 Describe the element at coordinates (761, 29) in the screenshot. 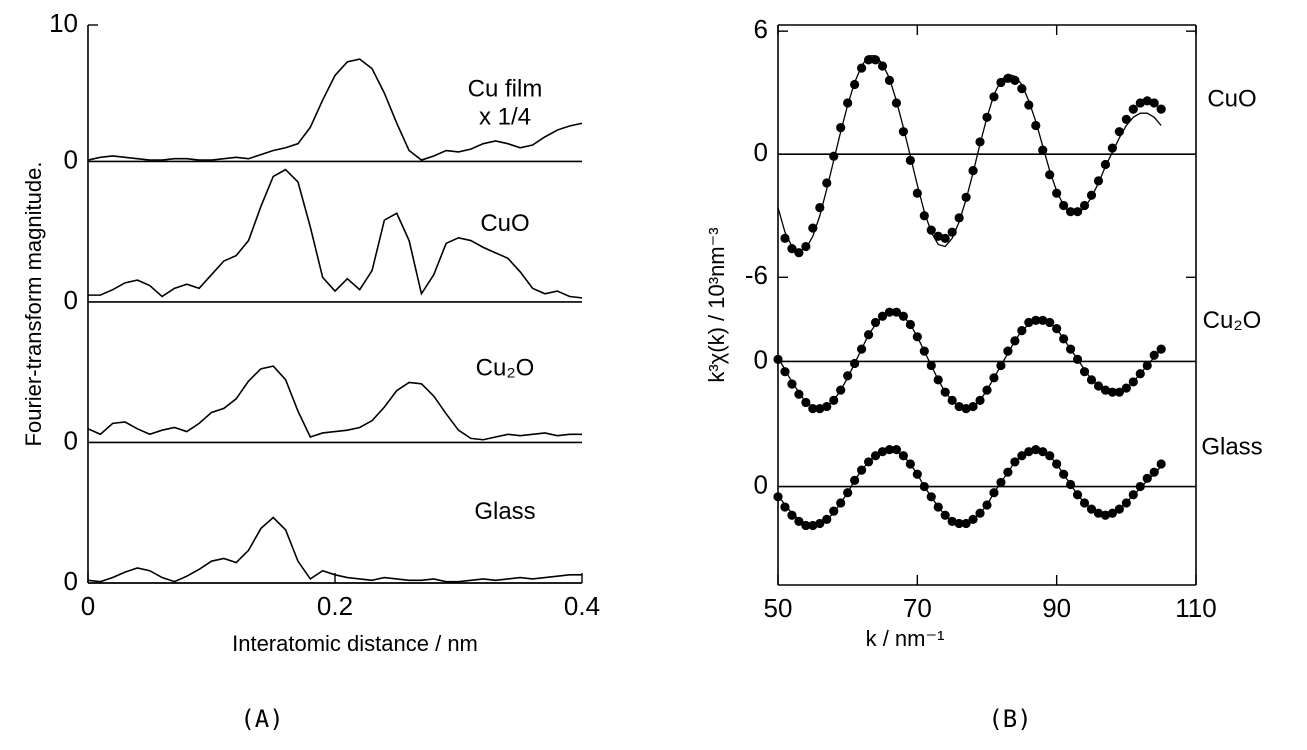

I see `y-tick-label: 6` at that location.